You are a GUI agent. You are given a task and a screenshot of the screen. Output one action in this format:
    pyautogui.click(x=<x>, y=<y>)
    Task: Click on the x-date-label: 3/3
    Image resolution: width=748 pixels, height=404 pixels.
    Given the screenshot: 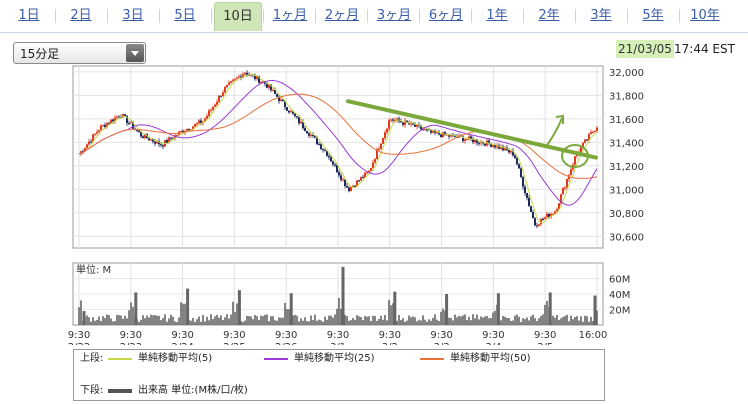 What is the action you would take?
    pyautogui.click(x=442, y=343)
    